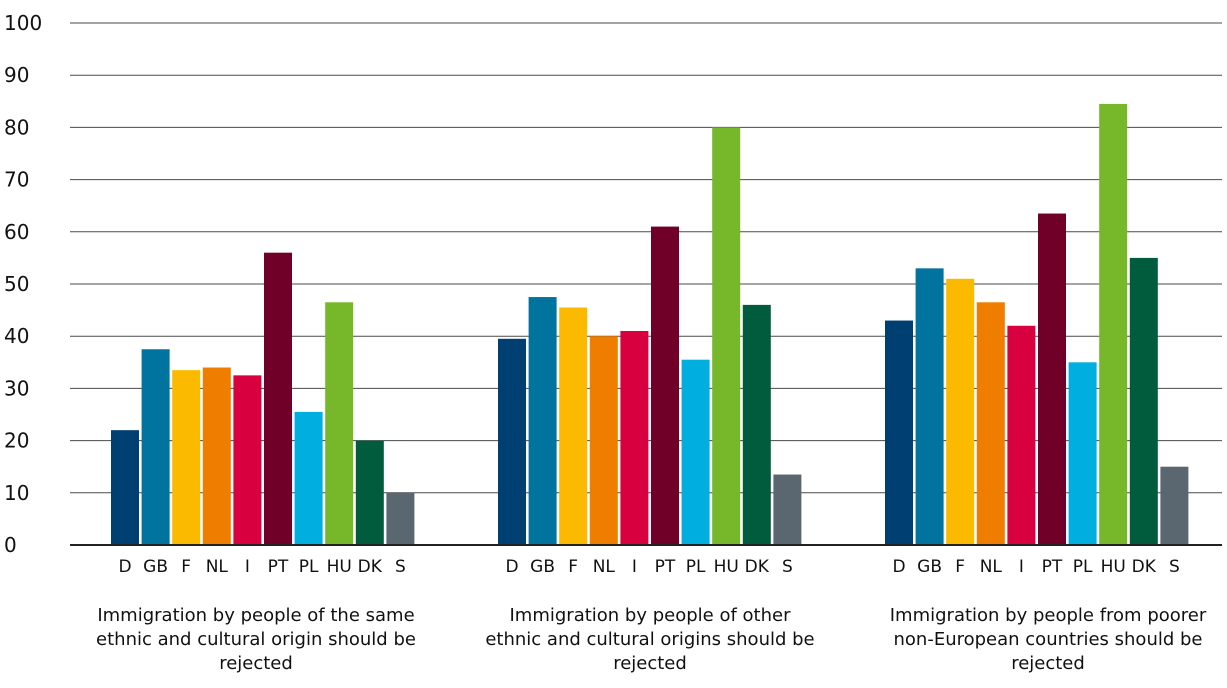  What do you see at coordinates (10, 545) in the screenshot?
I see `y-tick-label: 0` at bounding box center [10, 545].